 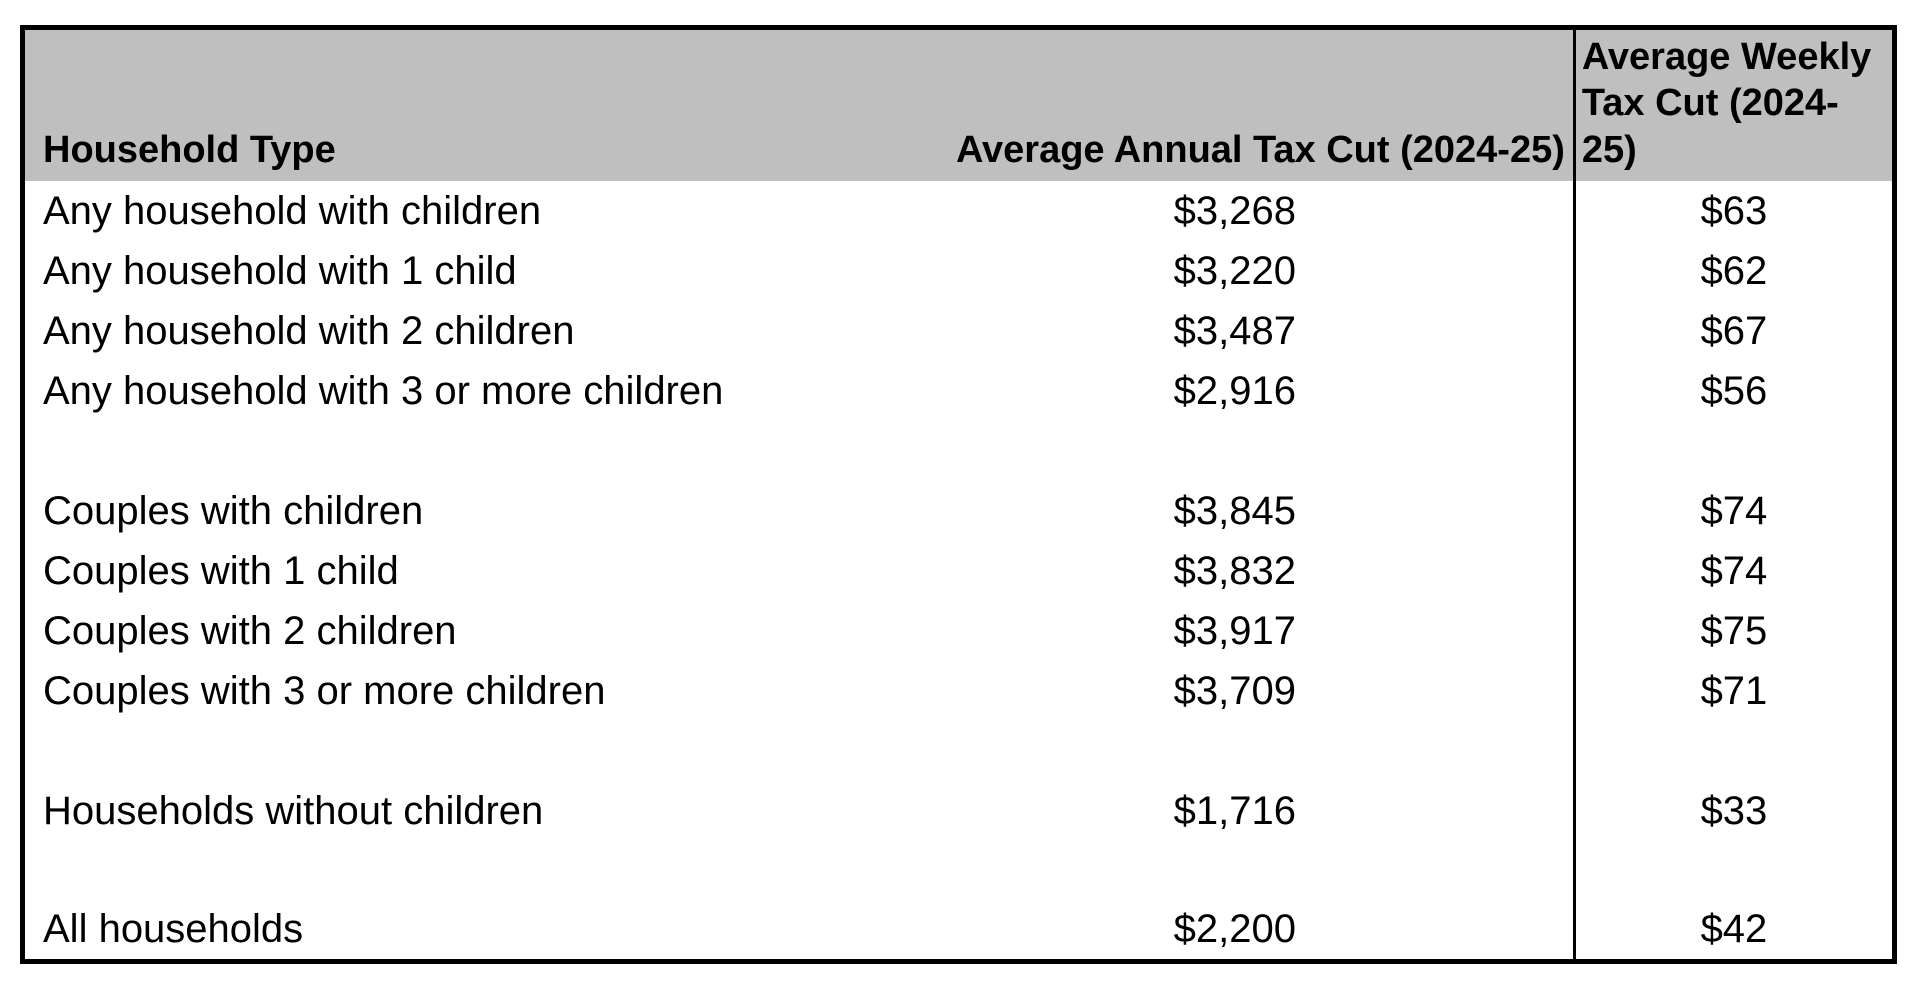 What do you see at coordinates (959, 931) in the screenshot?
I see `table-row: All households $2,200 $42` at bounding box center [959, 931].